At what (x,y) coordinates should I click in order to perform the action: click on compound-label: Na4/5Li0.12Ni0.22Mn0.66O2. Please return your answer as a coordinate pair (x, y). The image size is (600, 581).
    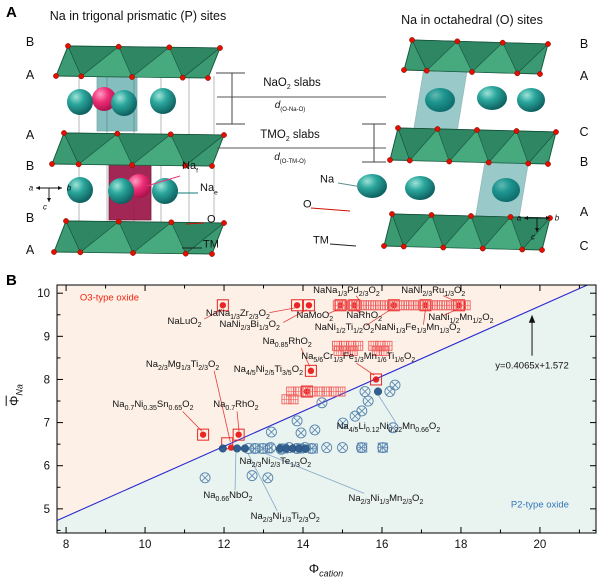
    Looking at the image, I should click on (388, 428).